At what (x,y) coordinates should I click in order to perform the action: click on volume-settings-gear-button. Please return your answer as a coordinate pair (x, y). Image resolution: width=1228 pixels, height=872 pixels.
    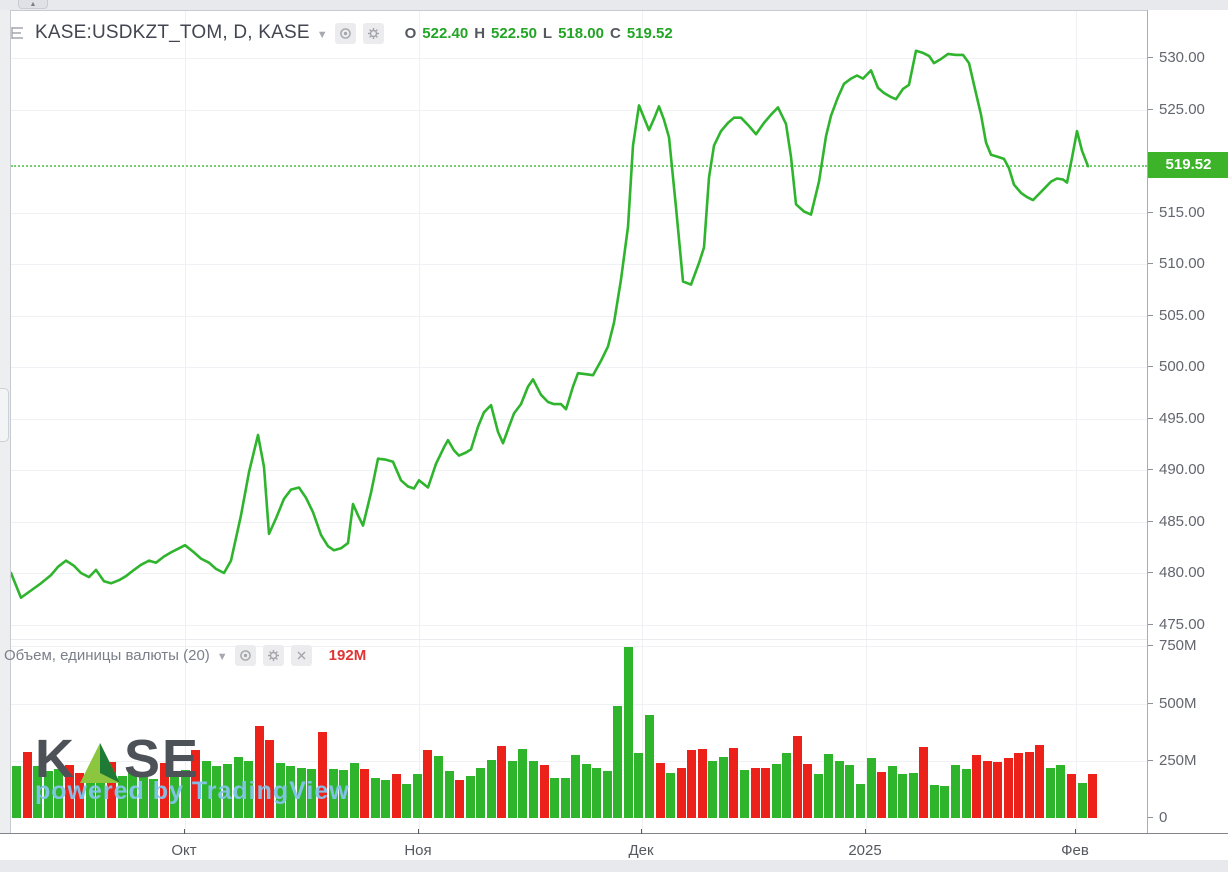
    Looking at the image, I should click on (273, 655).